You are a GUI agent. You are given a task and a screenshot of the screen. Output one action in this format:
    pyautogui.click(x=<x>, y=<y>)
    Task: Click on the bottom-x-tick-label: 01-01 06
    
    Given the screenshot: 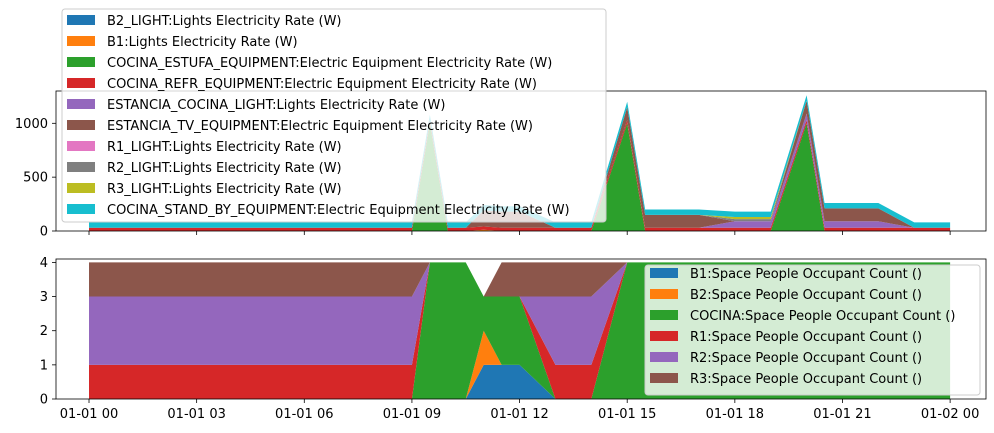 What is the action you would take?
    pyautogui.click(x=304, y=414)
    